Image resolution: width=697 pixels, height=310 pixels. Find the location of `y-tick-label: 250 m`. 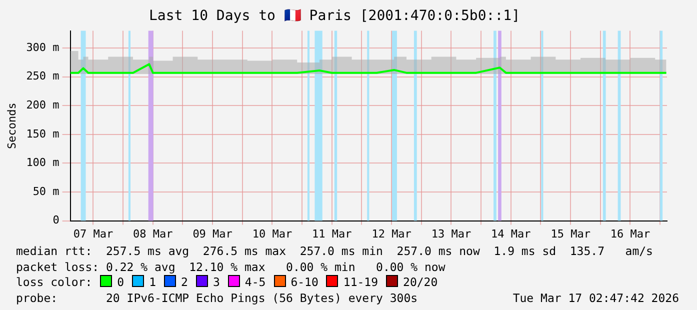

y-tick-label: 250 m is located at coordinates (43, 76).